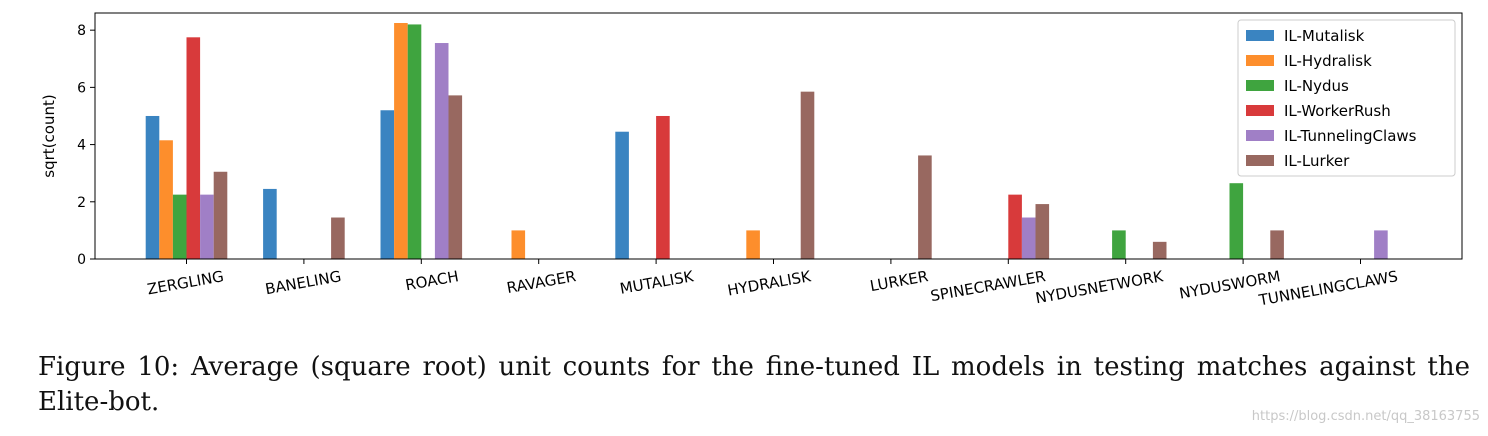 The image size is (1488, 436). I want to click on x-tick-label-roach: ROACH, so click(432, 280).